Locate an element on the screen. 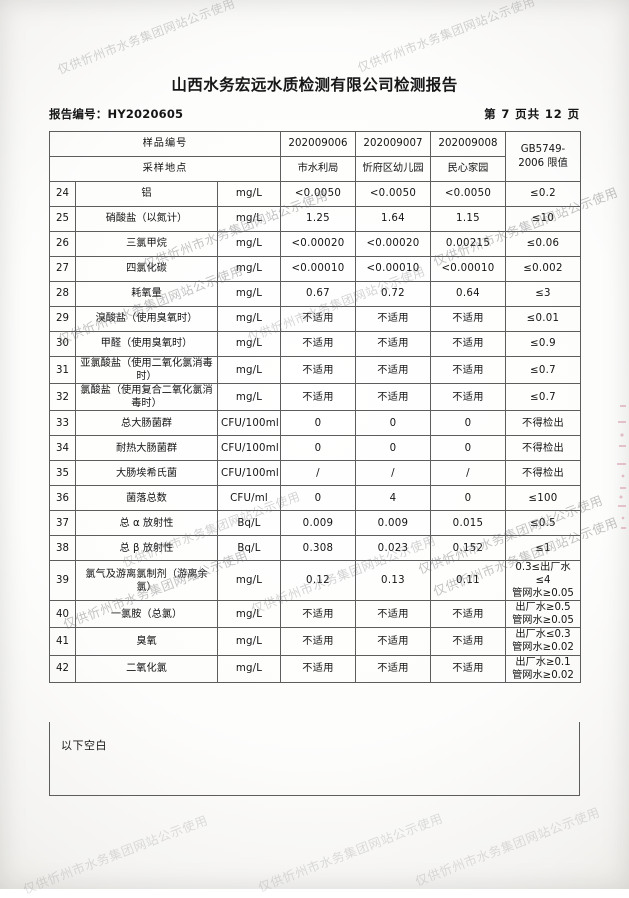  row-limit: ≤3 is located at coordinates (543, 294).